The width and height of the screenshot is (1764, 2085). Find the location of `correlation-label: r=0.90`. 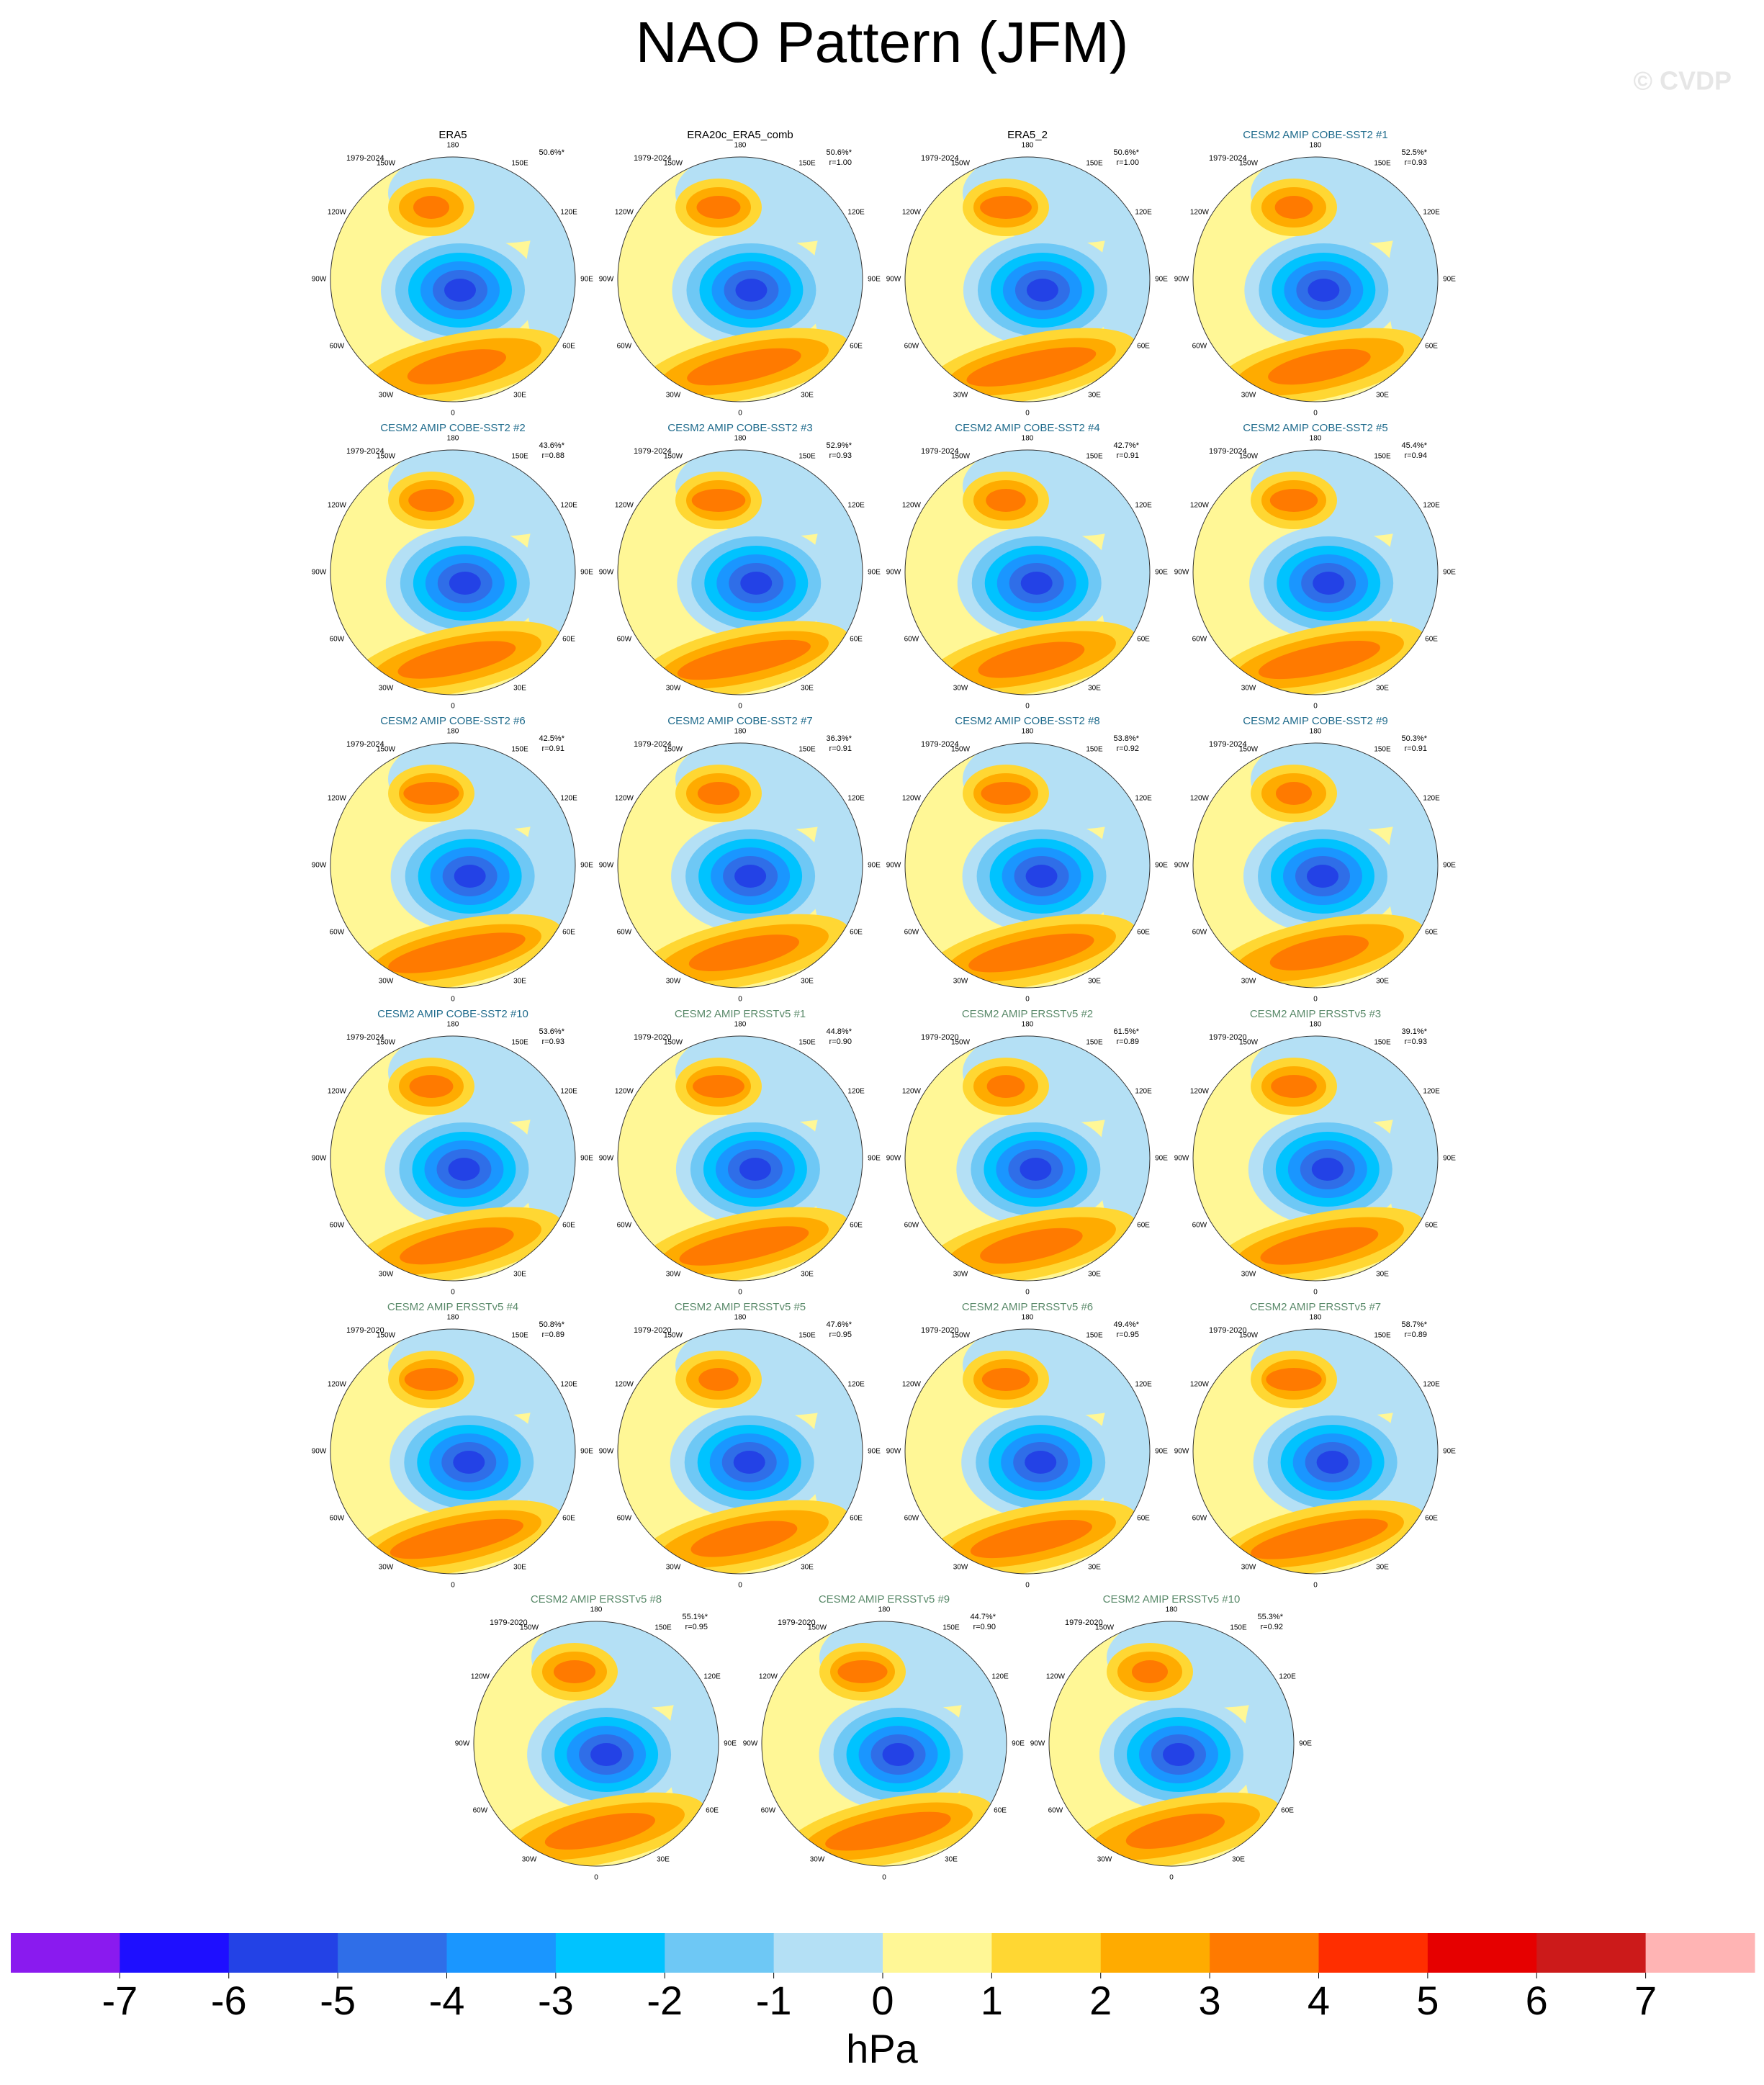

correlation-label: r=0.90 is located at coordinates (840, 1041).